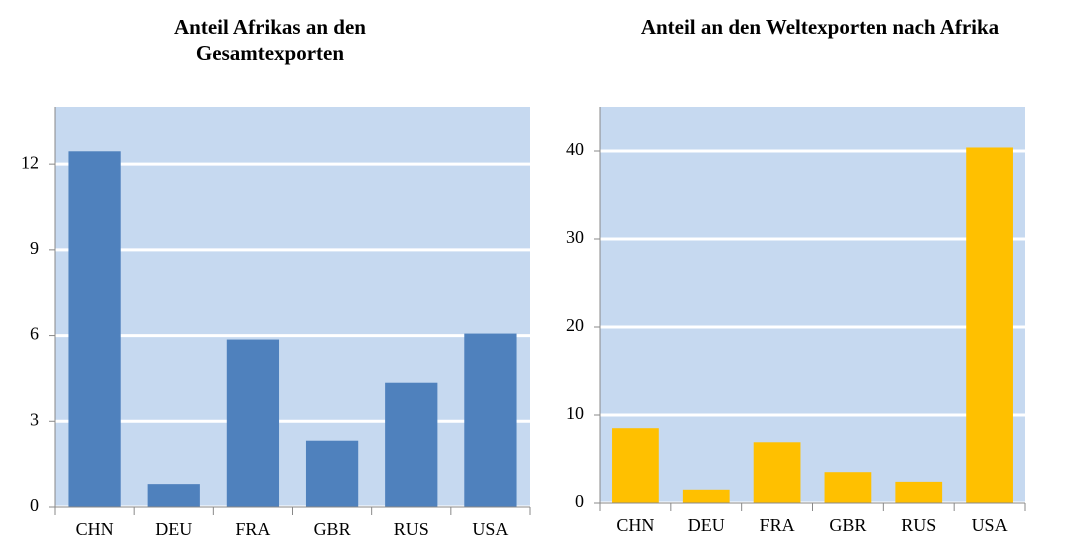 This screenshot has width=1078, height=543. Describe the element at coordinates (575, 149) in the screenshot. I see `y-tick-label: 40` at that location.